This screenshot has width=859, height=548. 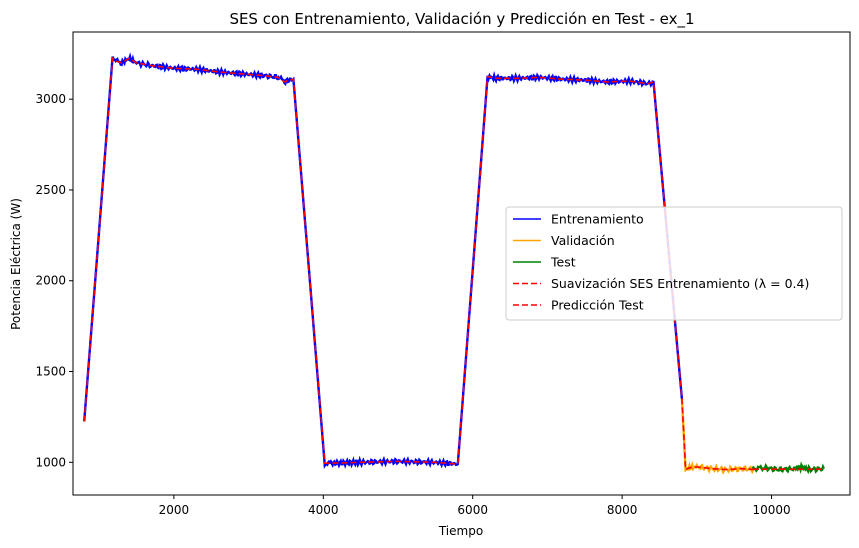 What do you see at coordinates (460, 531) in the screenshot?
I see `x-axis-label: Tiempo` at bounding box center [460, 531].